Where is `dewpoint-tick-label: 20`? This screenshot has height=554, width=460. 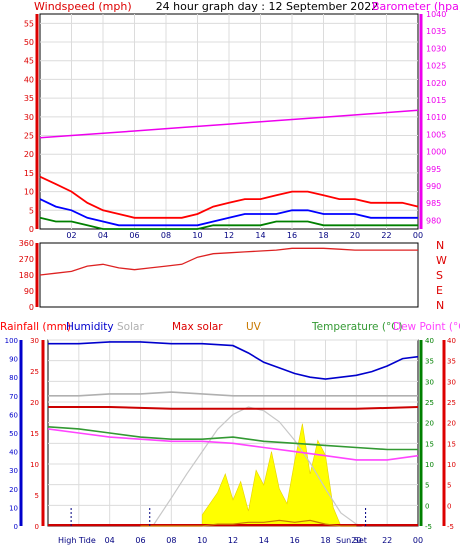 dewpoint-tick-label: 20 is located at coordinates (451, 424).